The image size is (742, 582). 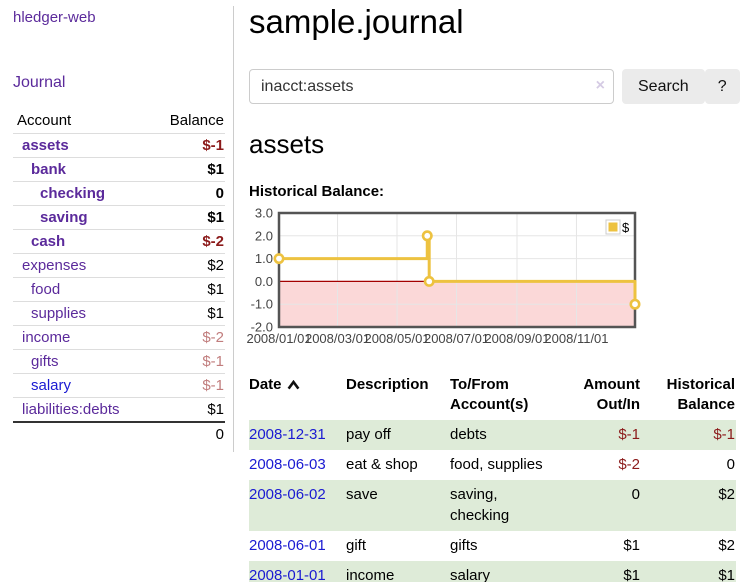 What do you see at coordinates (264, 281) in the screenshot?
I see `svg-text: 0.0` at bounding box center [264, 281].